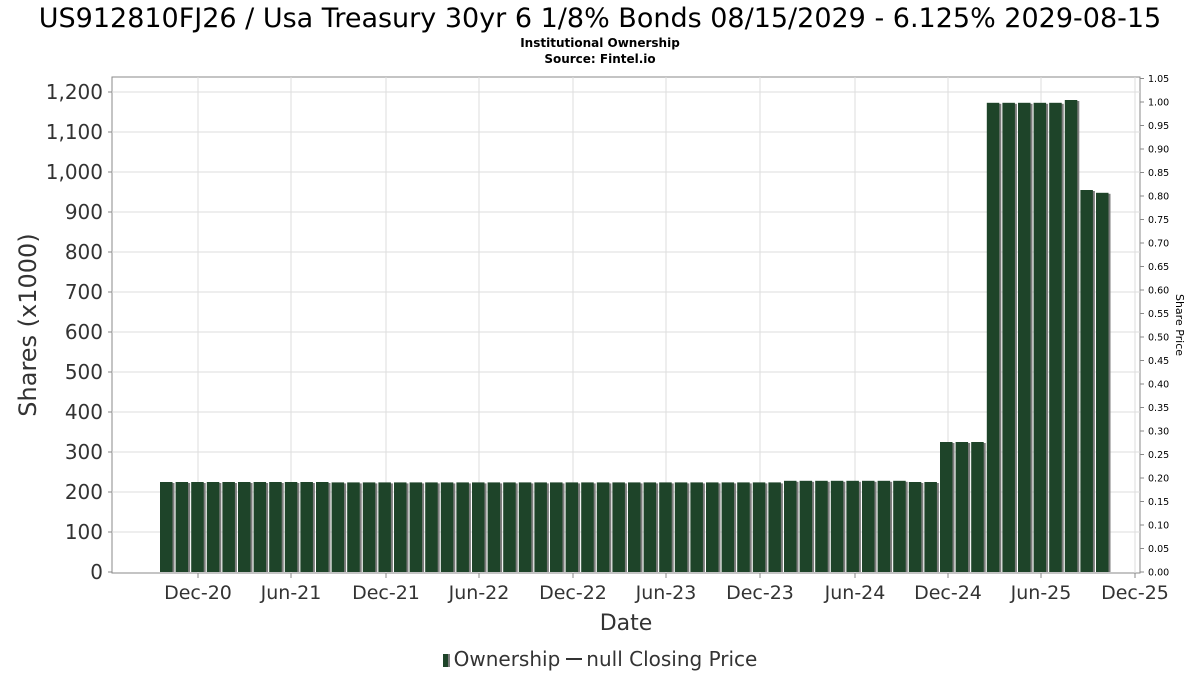  I want to click on legend: Ownership null Closing Price, so click(600, 659).